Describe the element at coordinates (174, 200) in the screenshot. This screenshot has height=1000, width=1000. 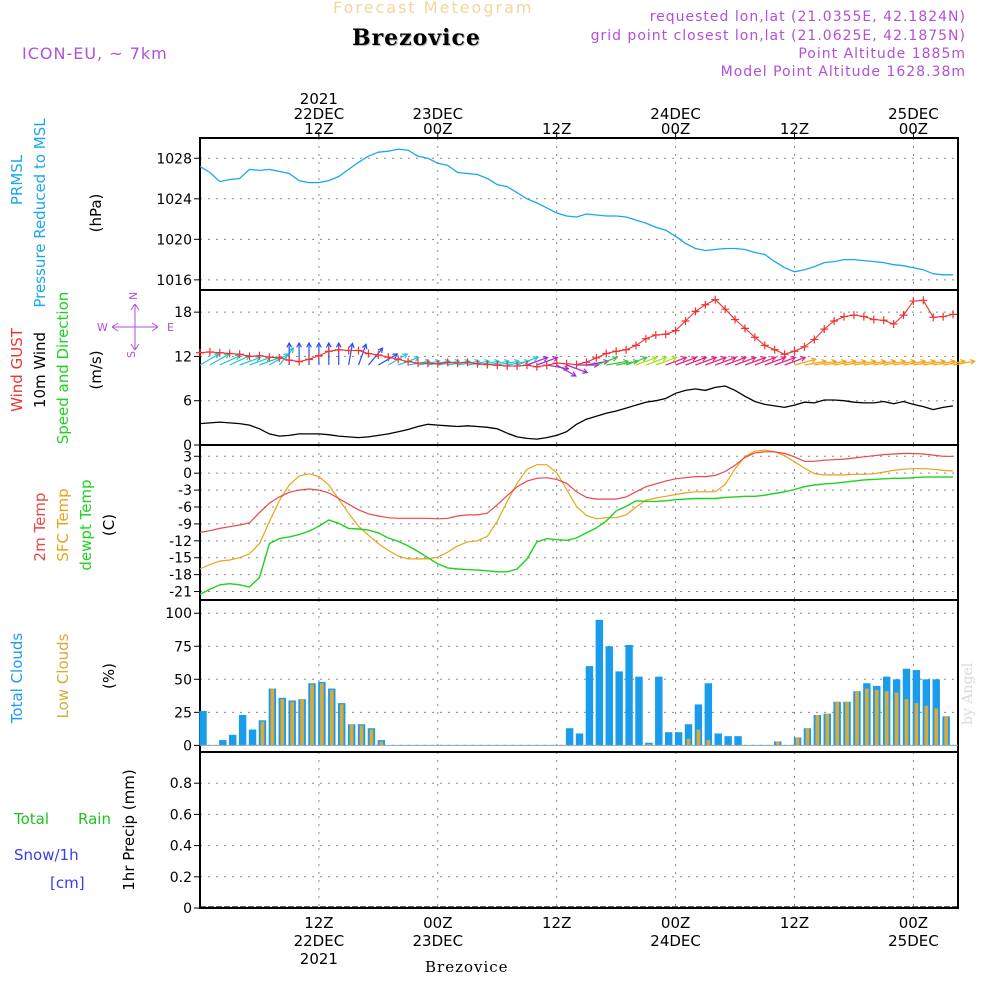
I see `pressure-ytick-label: 1024` at that location.